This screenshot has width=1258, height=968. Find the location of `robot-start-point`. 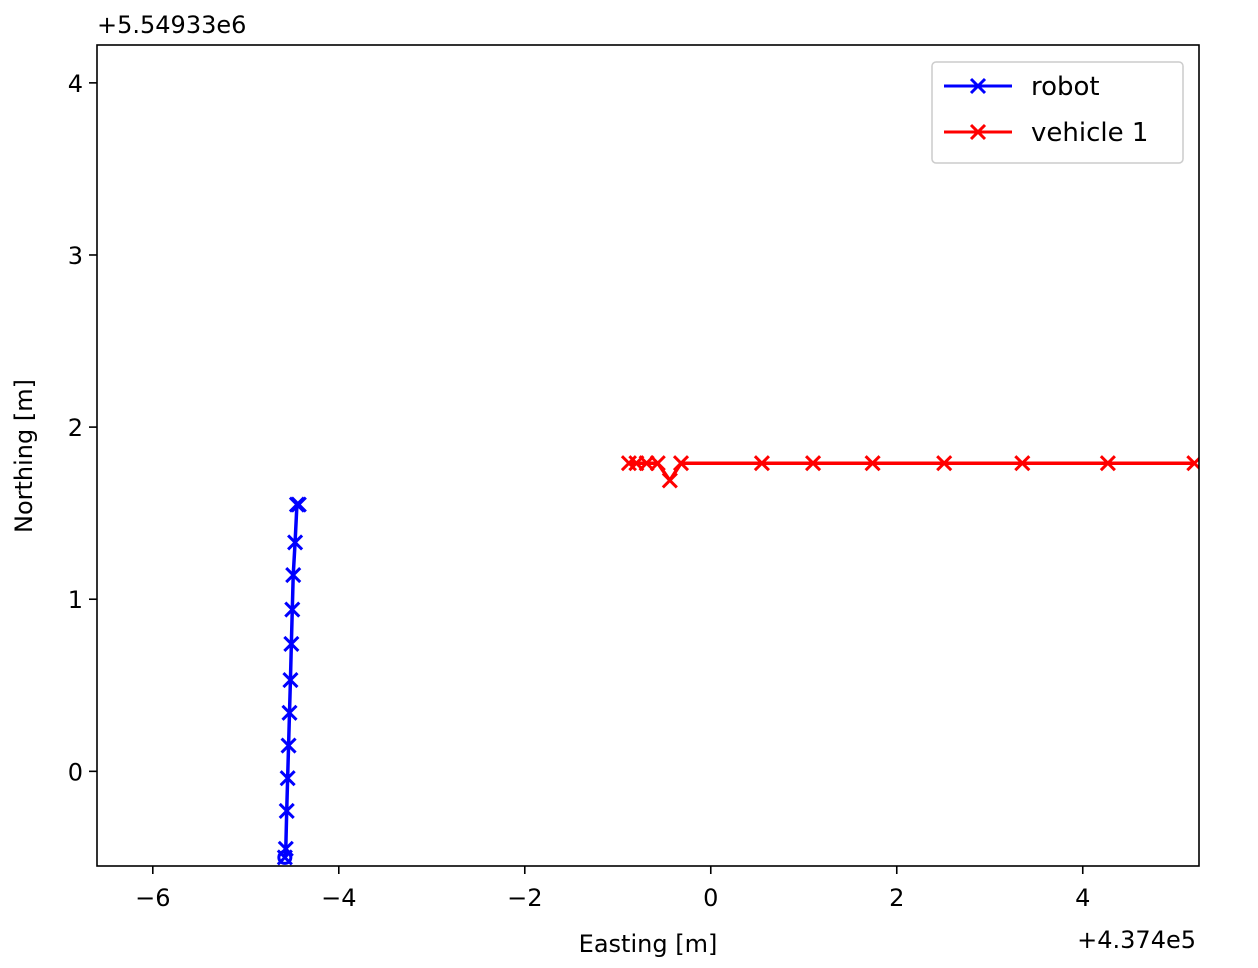

robot-start-point is located at coordinates (285, 857).